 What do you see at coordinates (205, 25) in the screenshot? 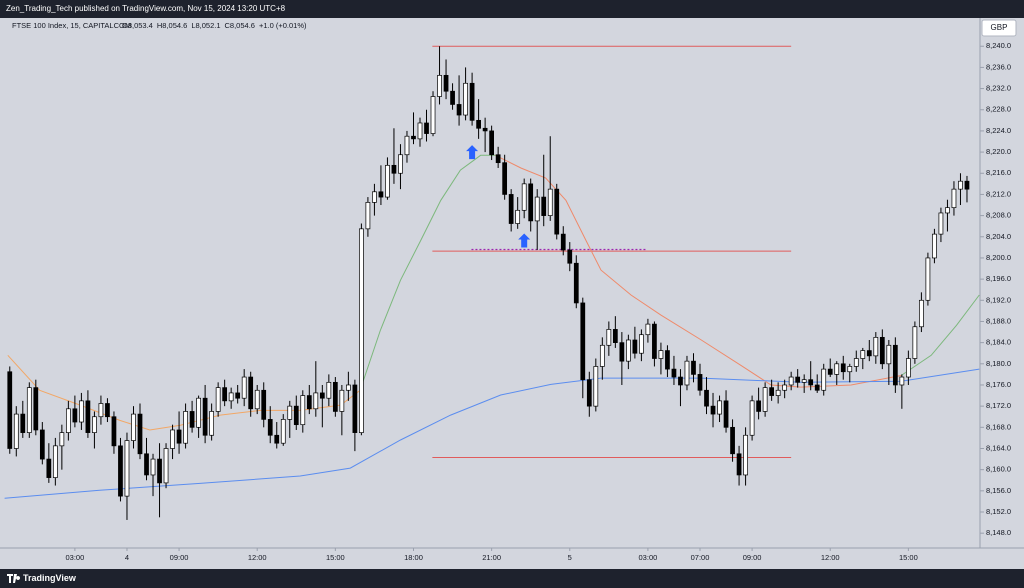
I see `ohlc-field: L8,052.1` at bounding box center [205, 25].